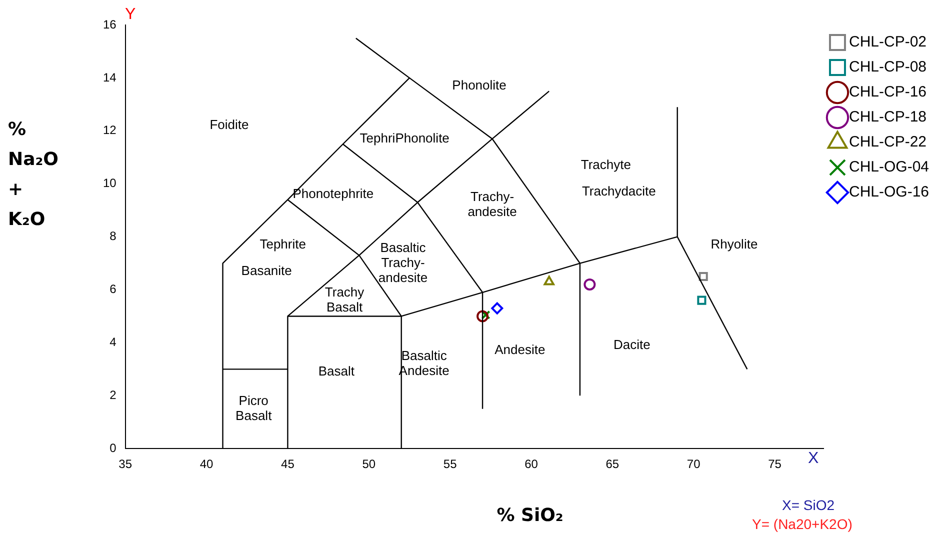 This screenshot has width=949, height=545. I want to click on annotation: Tephrite, so click(283, 244).